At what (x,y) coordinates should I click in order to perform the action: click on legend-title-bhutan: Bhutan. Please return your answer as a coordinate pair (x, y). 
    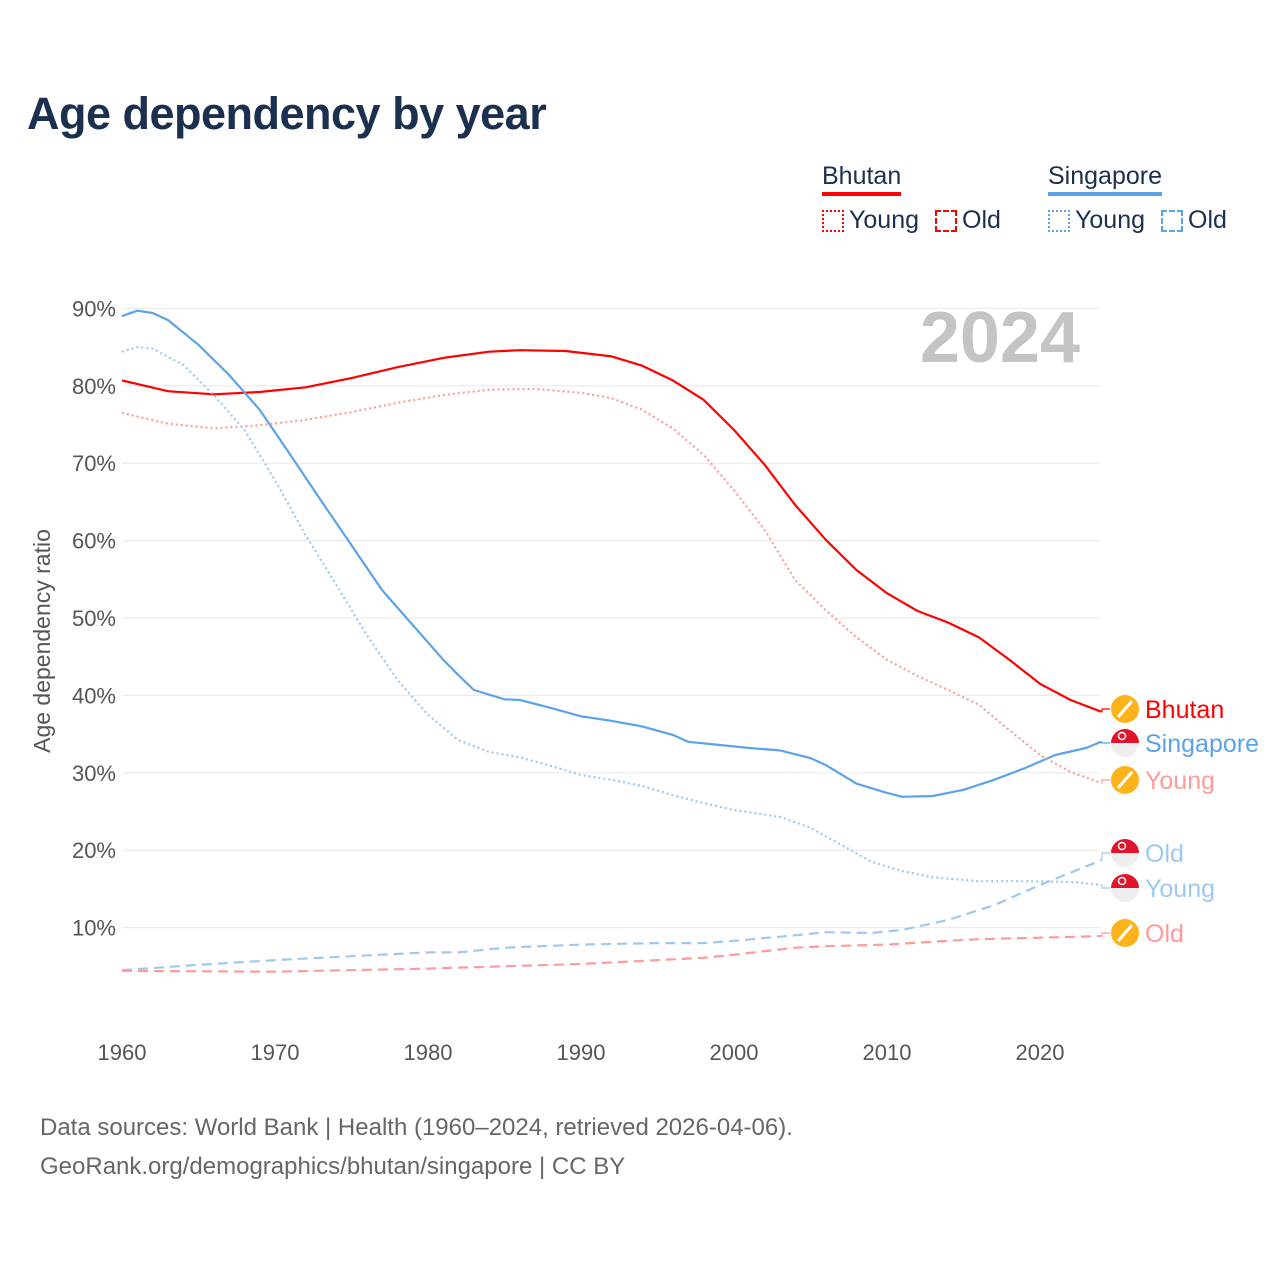
    Looking at the image, I should click on (862, 179).